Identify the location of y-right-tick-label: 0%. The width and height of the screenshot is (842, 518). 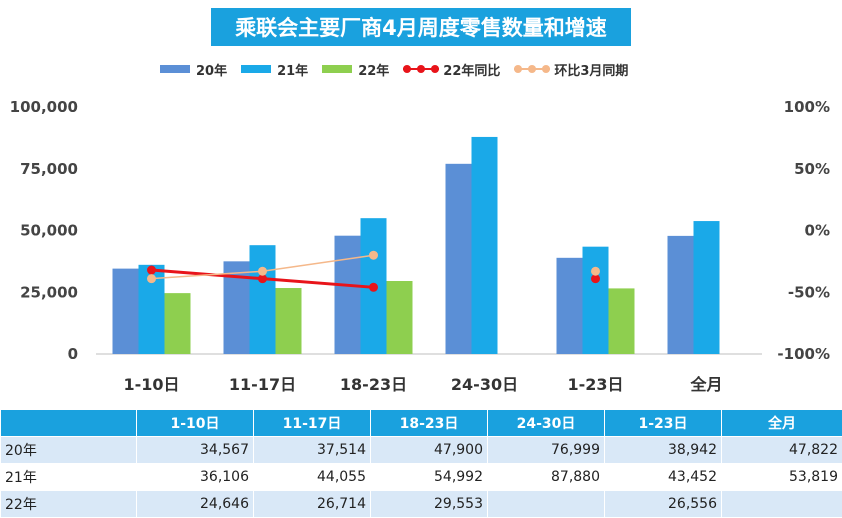
(817, 231).